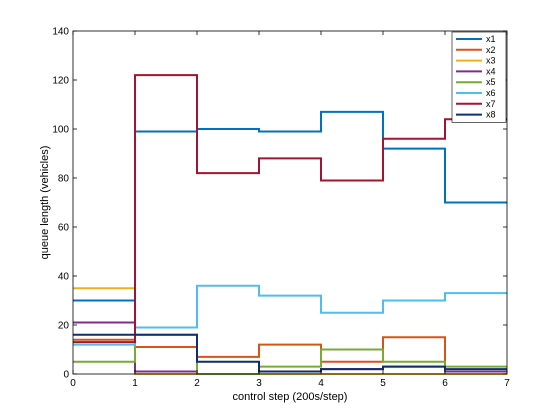 Image resolution: width=560 pixels, height=420 pixels. Describe the element at coordinates (491, 115) in the screenshot. I see `legend-label-x8: x8` at that location.